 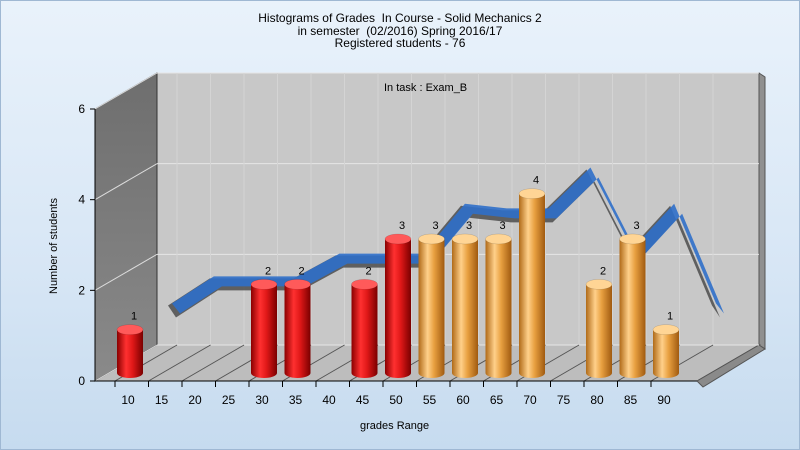 I want to click on x-tick-label: 35, so click(x=296, y=400).